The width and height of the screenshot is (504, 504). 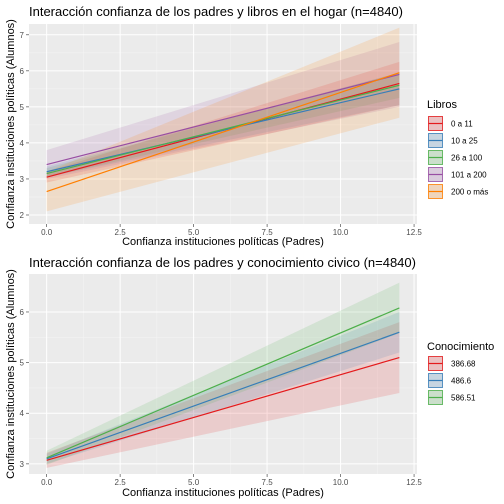 What do you see at coordinates (467, 158) in the screenshot?
I see `legend-label: 26 a 100` at bounding box center [467, 158].